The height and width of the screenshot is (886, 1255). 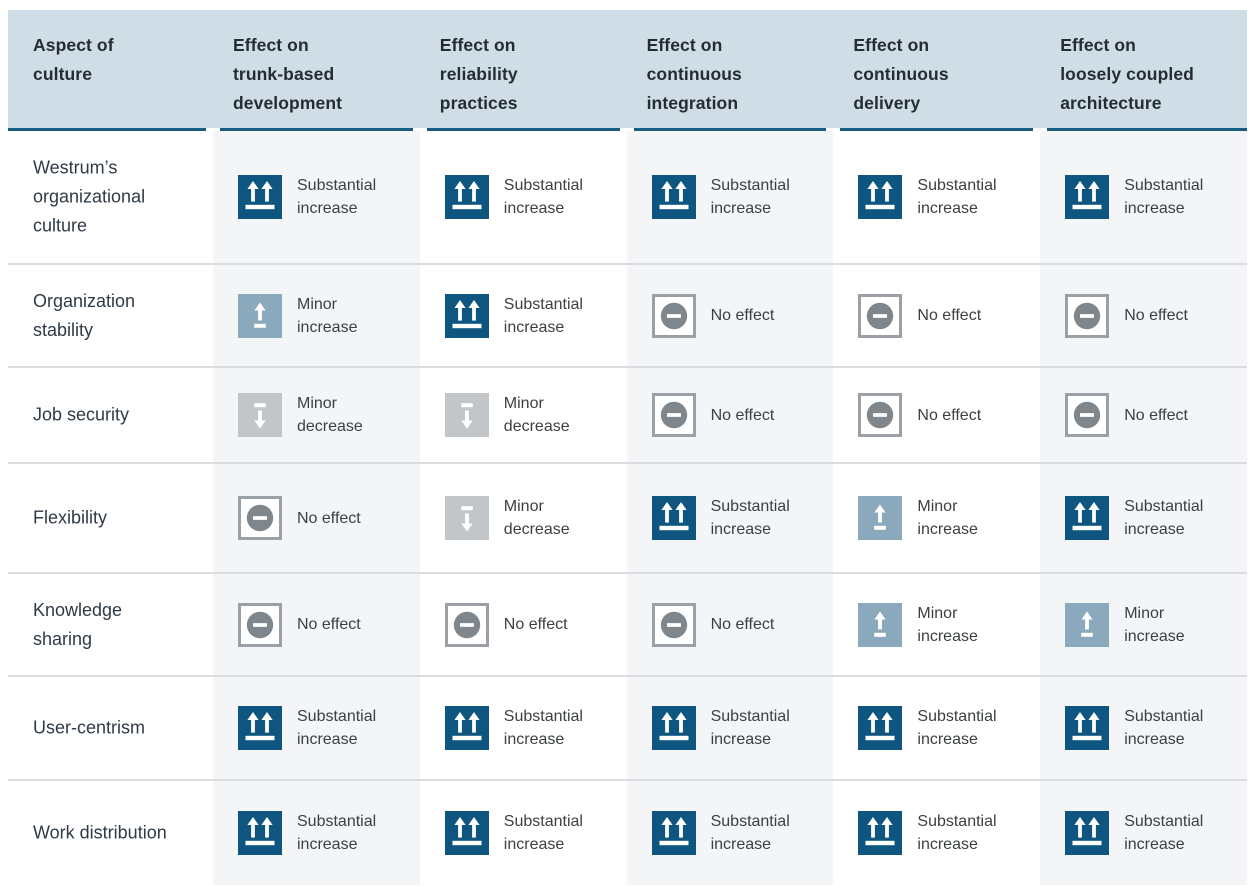 I want to click on column-header-aspect: Aspect of culture, so click(x=110, y=69).